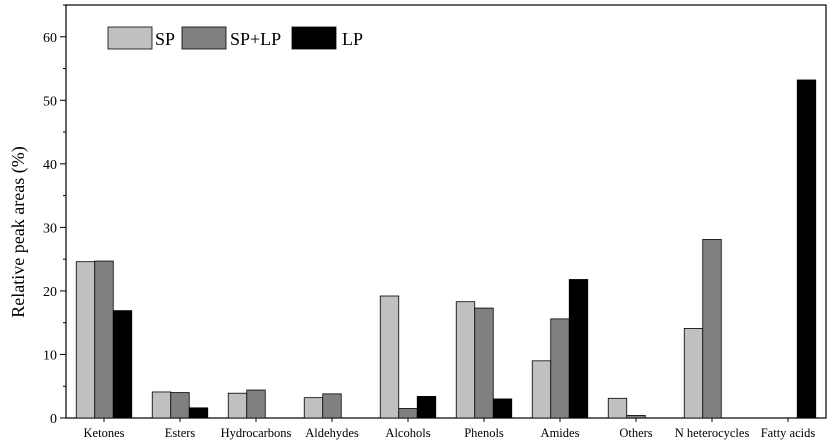  I want to click on category-label: Others, so click(635, 433).